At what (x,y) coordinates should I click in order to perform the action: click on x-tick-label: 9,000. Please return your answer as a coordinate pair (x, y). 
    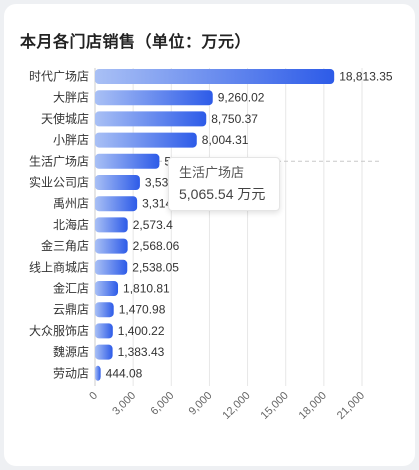
    Looking at the image, I should click on (201, 404).